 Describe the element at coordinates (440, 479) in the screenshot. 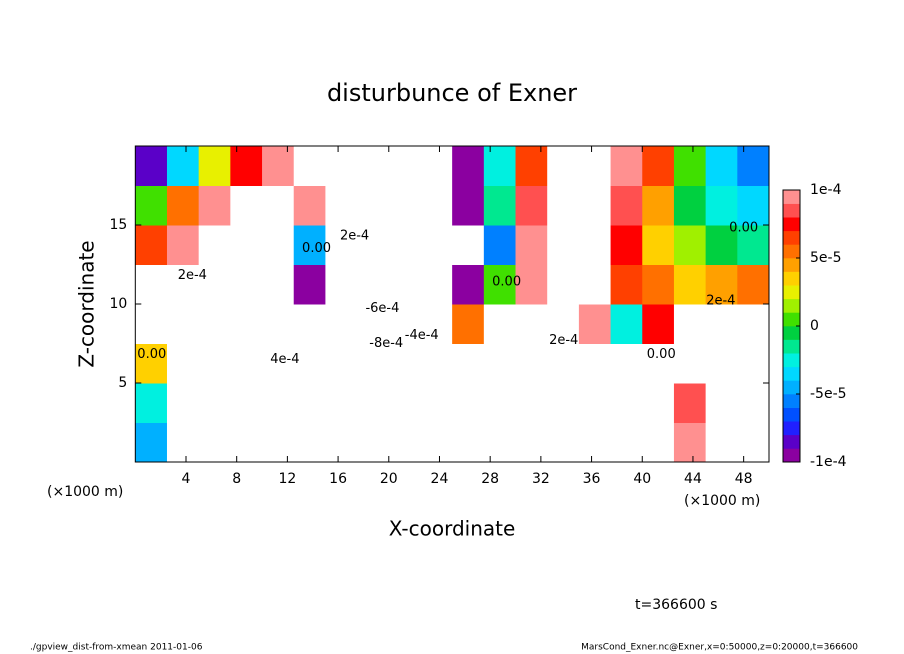

I see `x-tick-label: 24` at that location.